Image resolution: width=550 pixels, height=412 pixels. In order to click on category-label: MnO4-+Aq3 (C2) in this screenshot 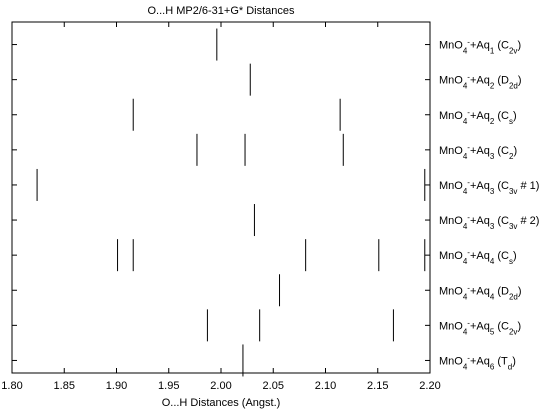, I will do `click(478, 151)`.